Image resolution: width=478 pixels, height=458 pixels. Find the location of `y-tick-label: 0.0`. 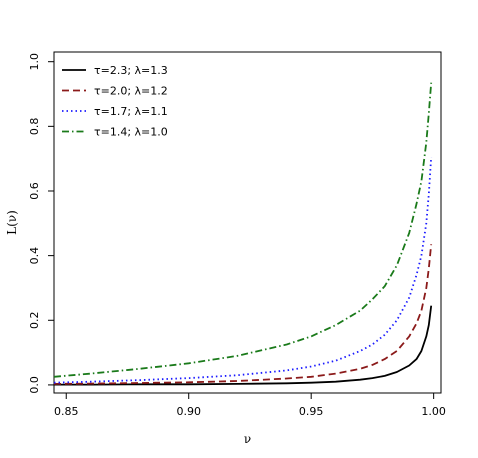

y-tick-label: 0.0 is located at coordinates (34, 385).